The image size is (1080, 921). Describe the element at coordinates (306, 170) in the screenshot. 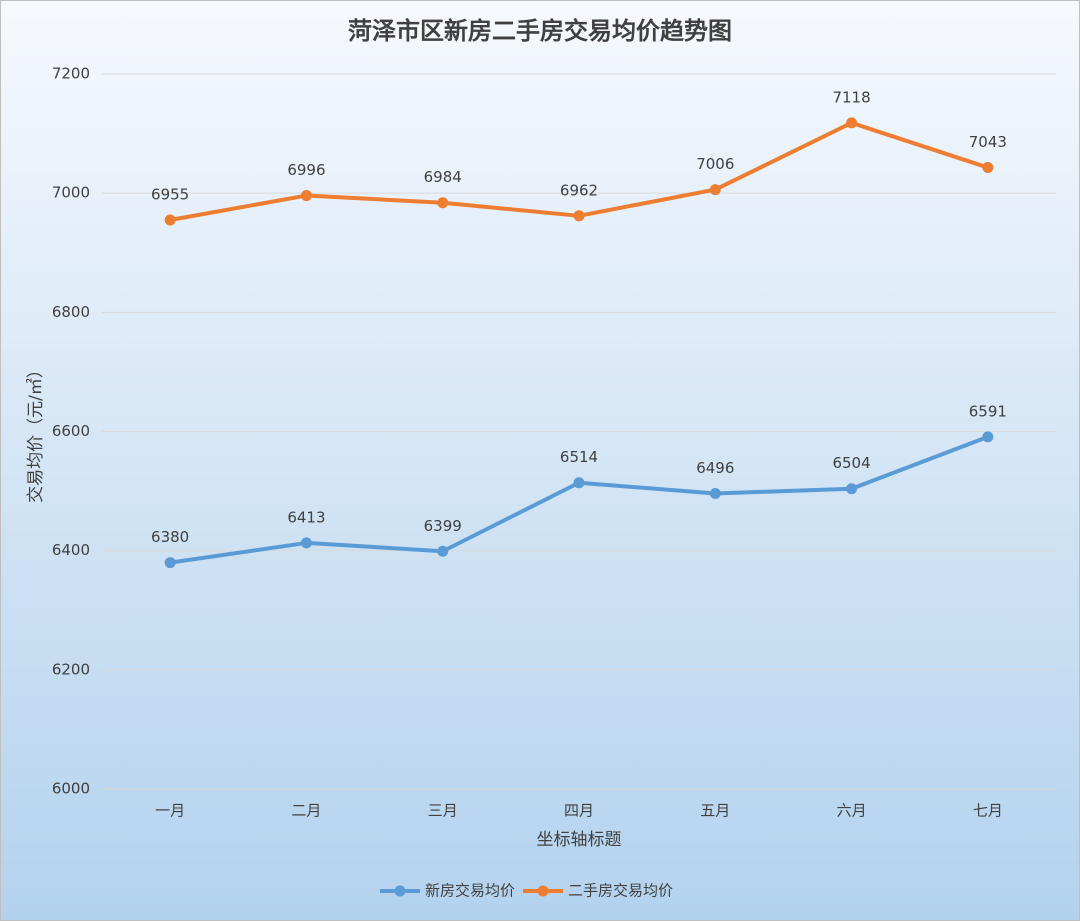

I see `data-label: 6996` at that location.